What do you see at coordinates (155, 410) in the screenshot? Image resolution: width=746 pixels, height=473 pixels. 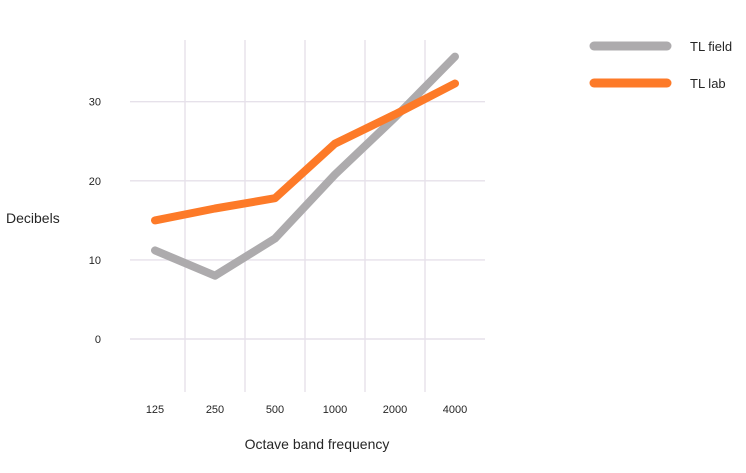 I see `x-tick-label: 125` at bounding box center [155, 410].